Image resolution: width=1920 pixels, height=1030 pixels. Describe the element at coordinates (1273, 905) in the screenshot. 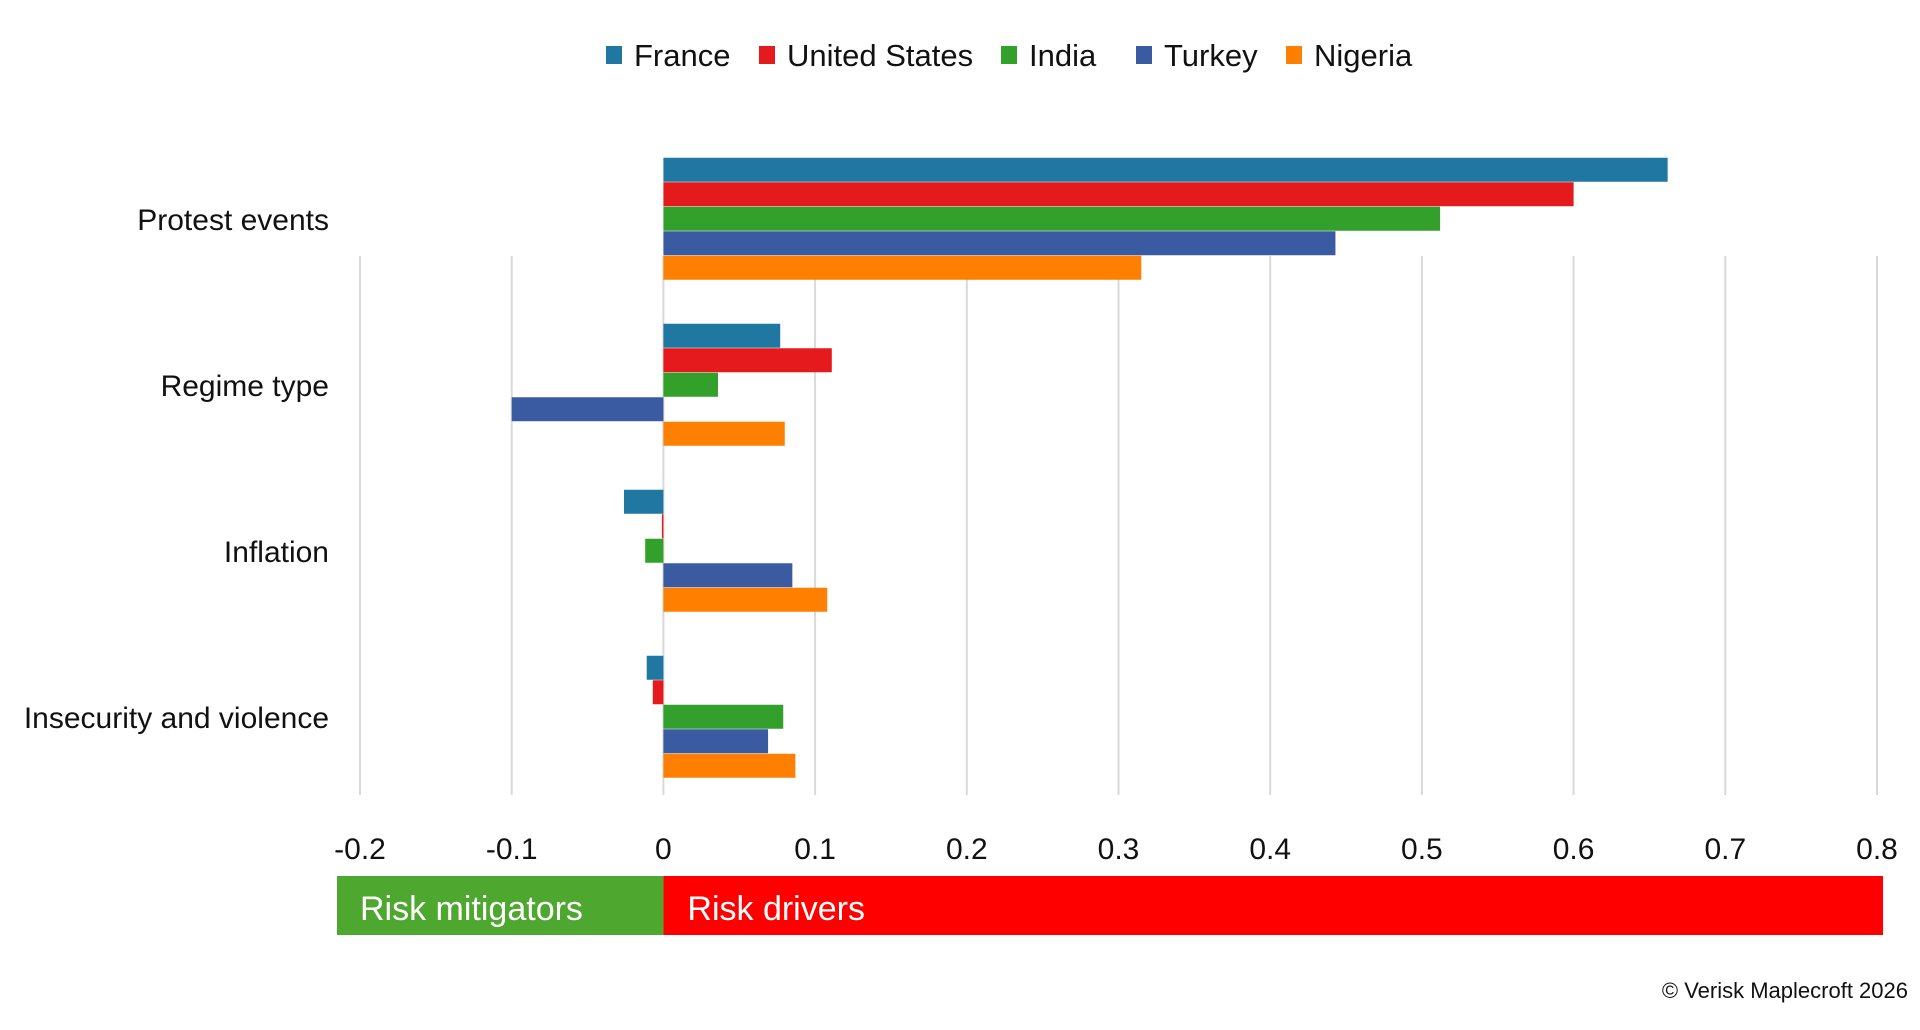

I see `risk-drivers-band` at that location.